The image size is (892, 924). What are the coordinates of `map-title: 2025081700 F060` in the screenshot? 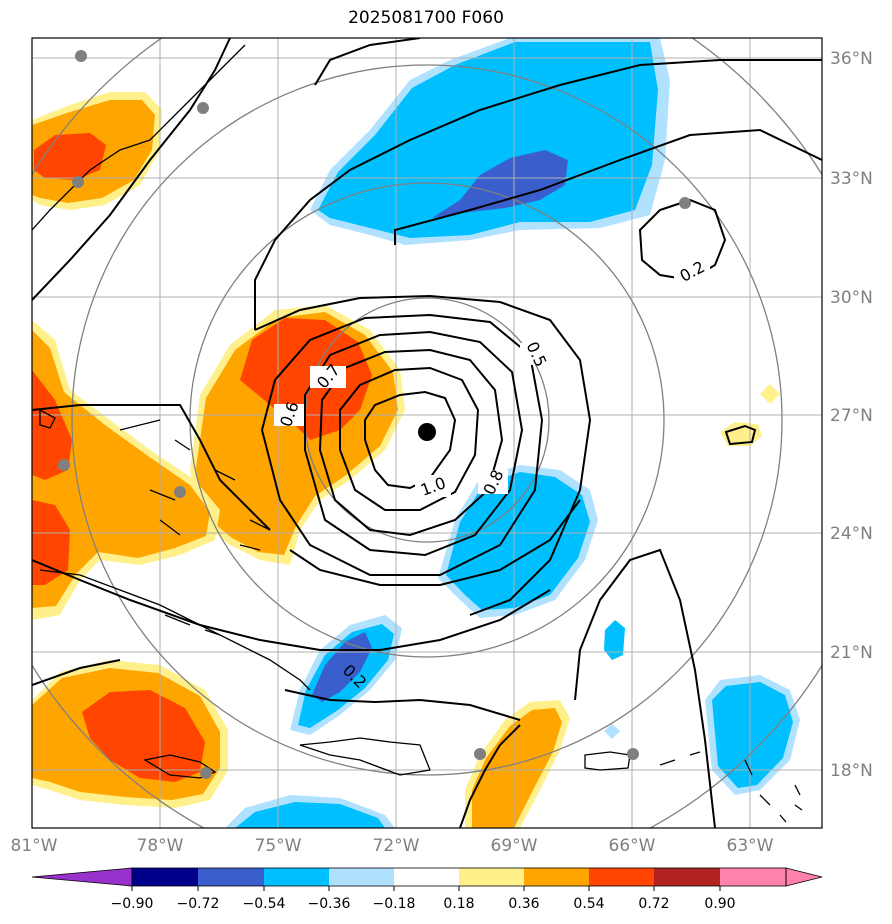 It's located at (426, 18).